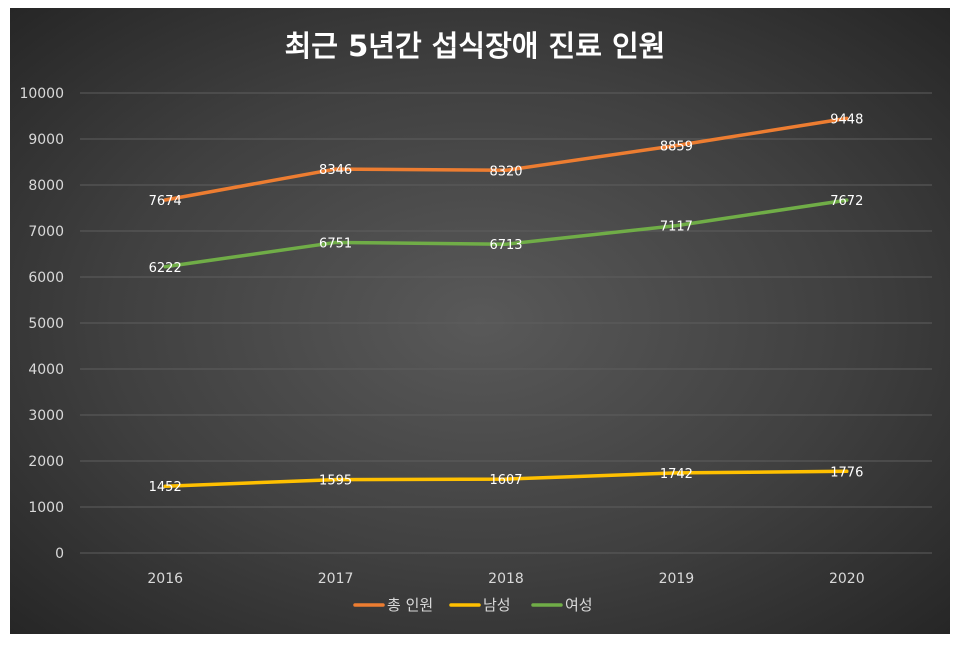 This screenshot has width=960, height=646. I want to click on y-tick-label: 8000, so click(46, 186).